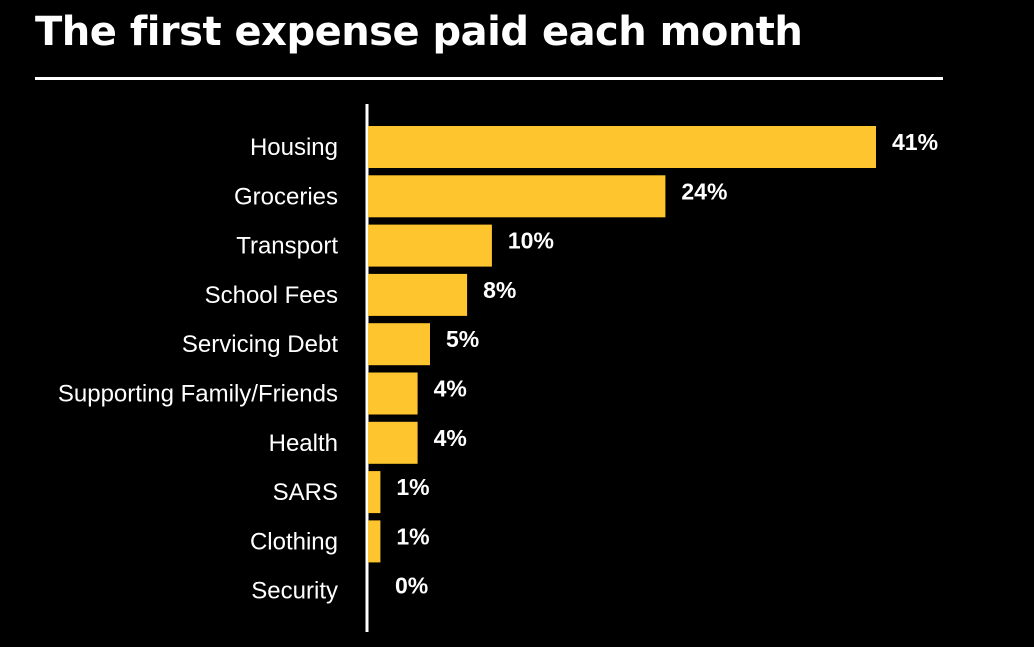  Describe the element at coordinates (260, 344) in the screenshot. I see `category-label: Servicing Debt` at that location.